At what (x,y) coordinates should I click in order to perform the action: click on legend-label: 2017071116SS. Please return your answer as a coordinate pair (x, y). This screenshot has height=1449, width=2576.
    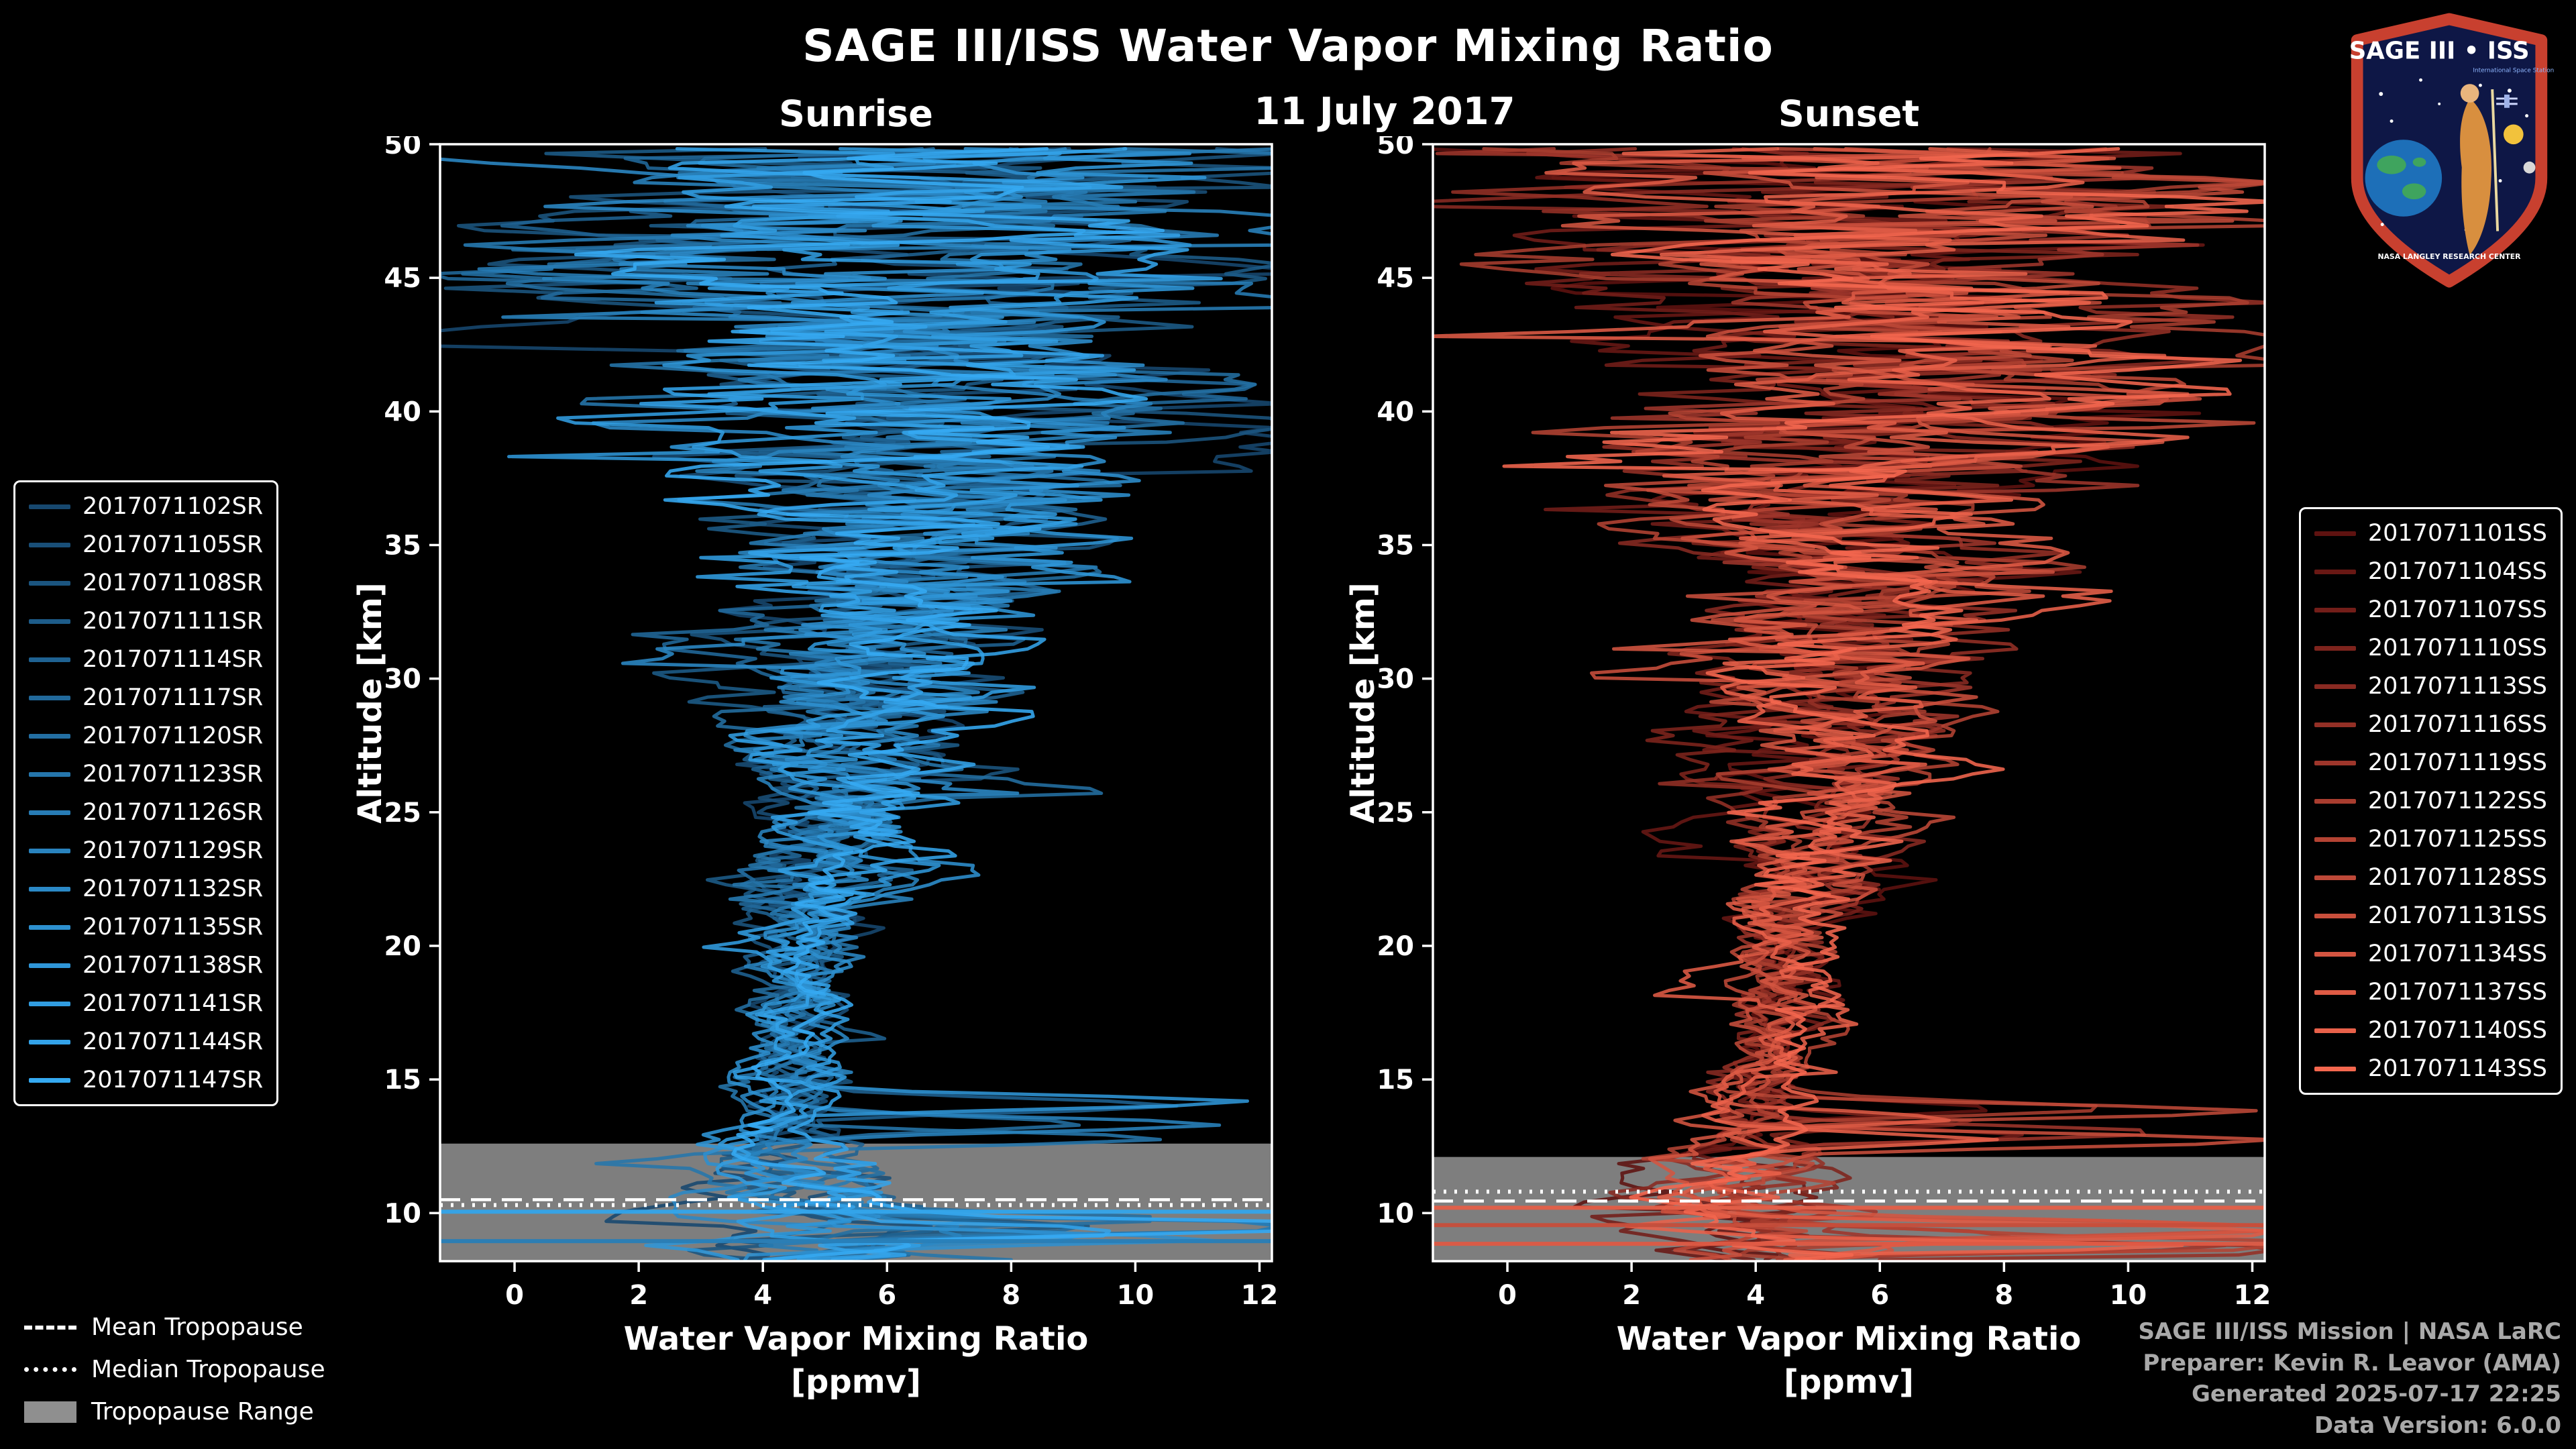
    Looking at the image, I should click on (2457, 724).